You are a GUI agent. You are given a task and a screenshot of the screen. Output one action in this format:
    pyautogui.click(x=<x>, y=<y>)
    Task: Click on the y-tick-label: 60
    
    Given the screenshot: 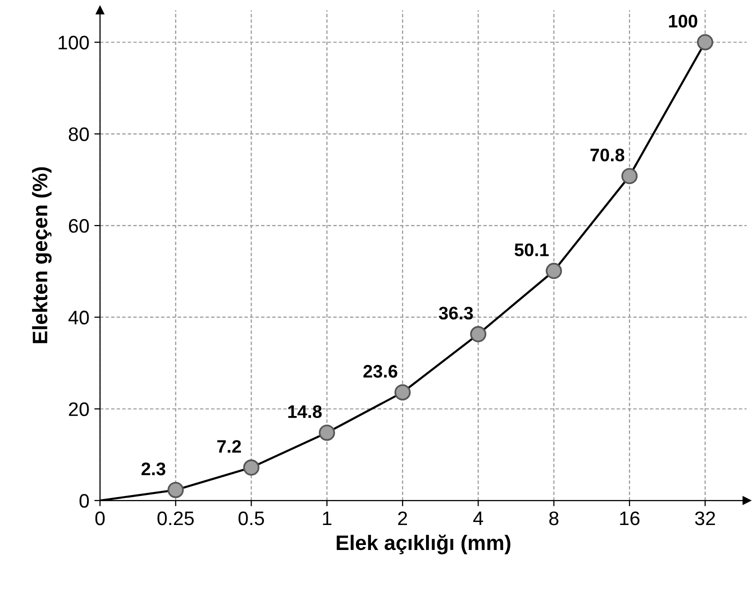 What is the action you would take?
    pyautogui.click(x=78, y=226)
    